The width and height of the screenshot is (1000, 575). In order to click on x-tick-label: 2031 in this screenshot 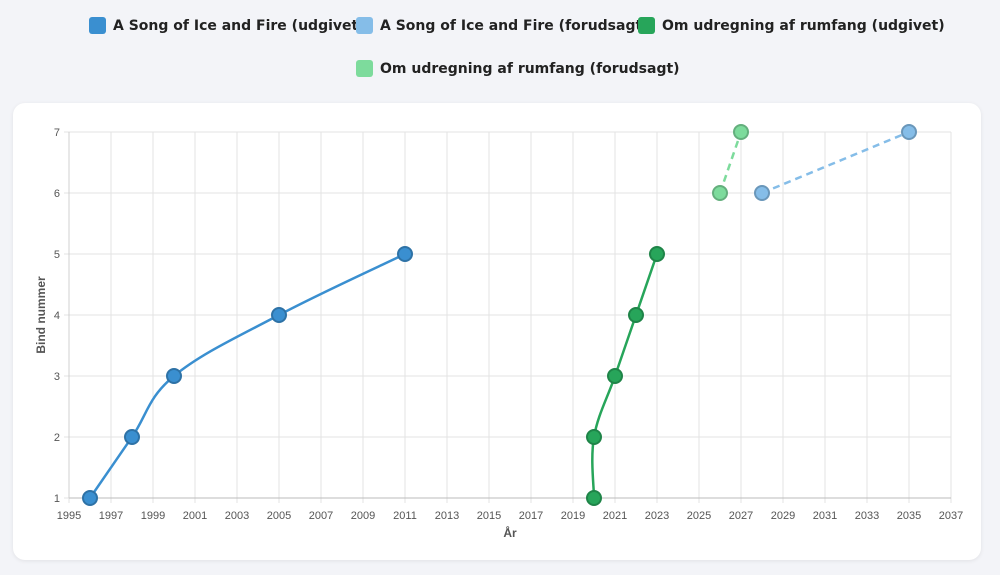, I will do `click(825, 516)`.